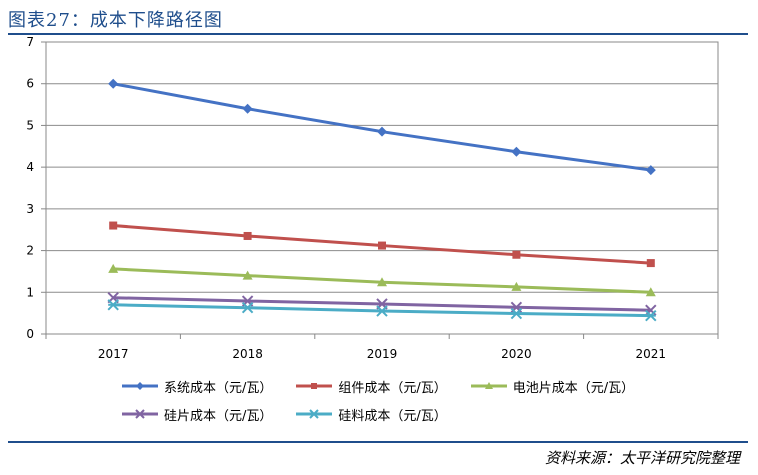  I want to click on x-tick-label: 2021, so click(651, 354).